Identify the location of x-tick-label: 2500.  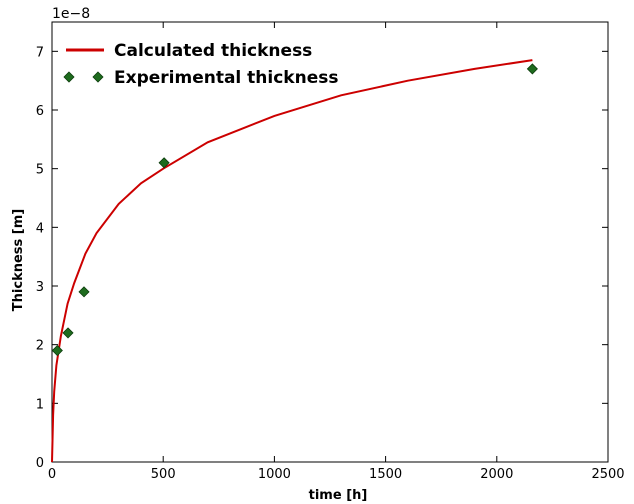
(607, 474).